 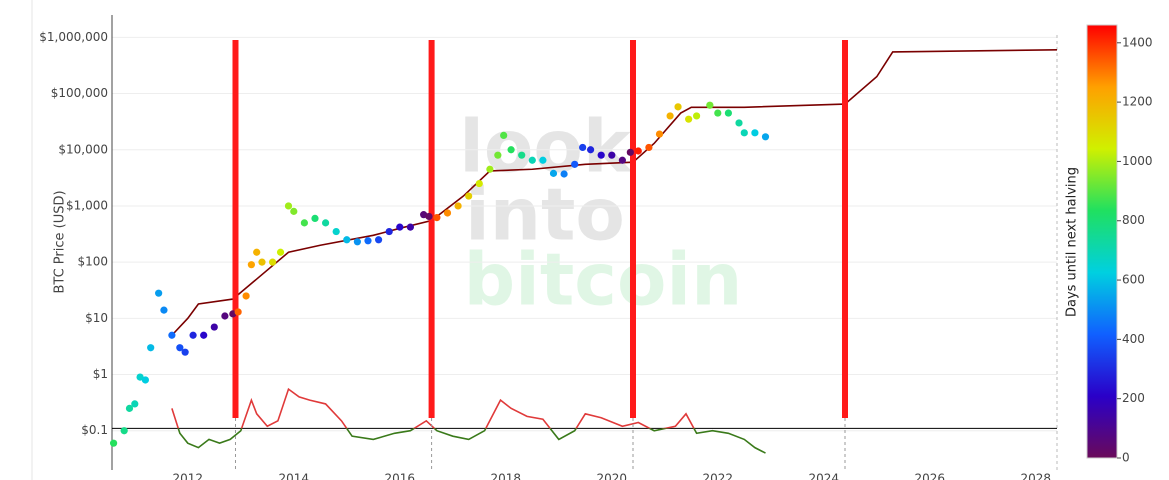 What do you see at coordinates (188, 476) in the screenshot?
I see `x-tick-label: 2012` at bounding box center [188, 476].